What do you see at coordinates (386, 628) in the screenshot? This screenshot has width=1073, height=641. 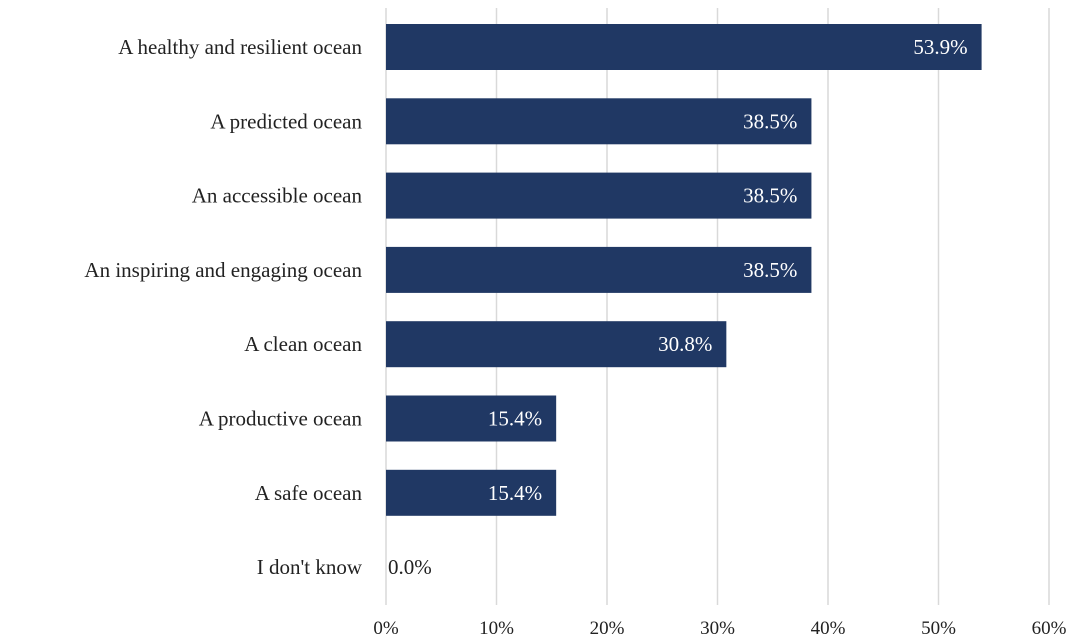 I see `x-tick-label: 0%` at bounding box center [386, 628].